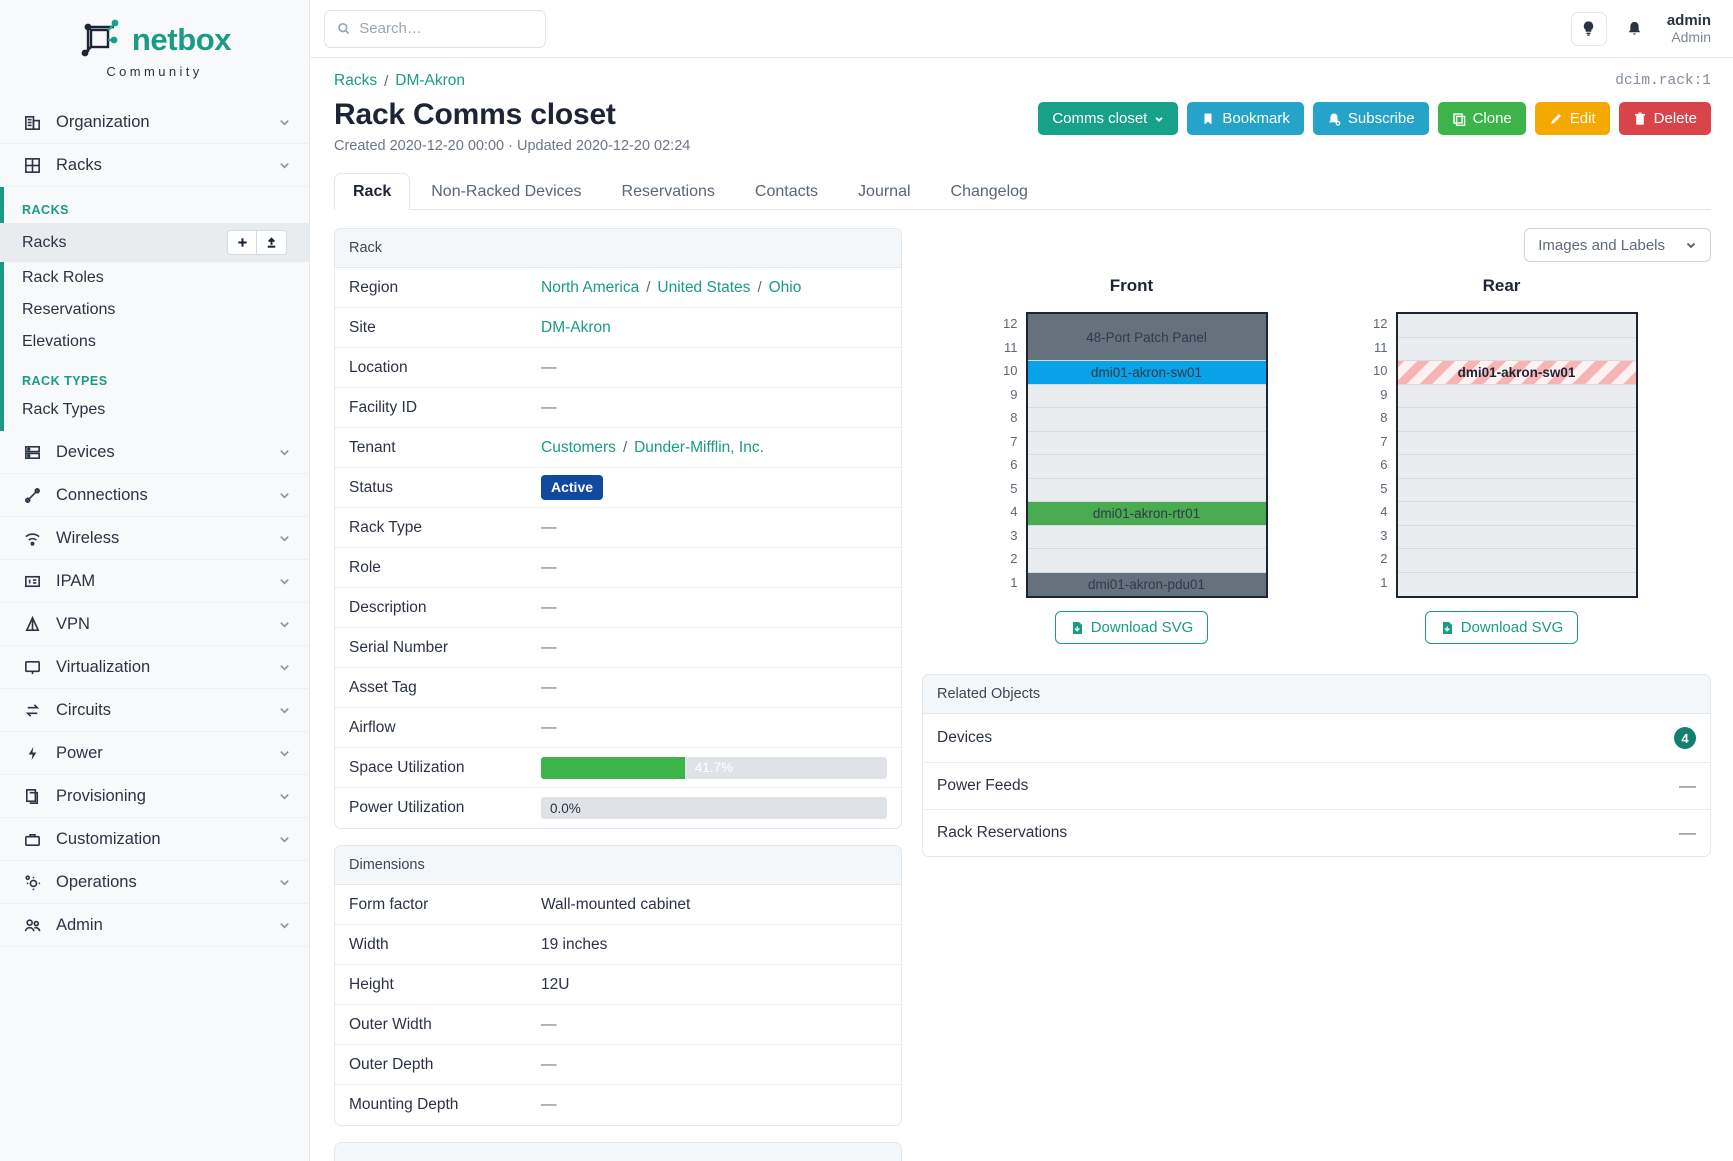  Describe the element at coordinates (668, 191) in the screenshot. I see `tab-reservations: Reservations` at that location.